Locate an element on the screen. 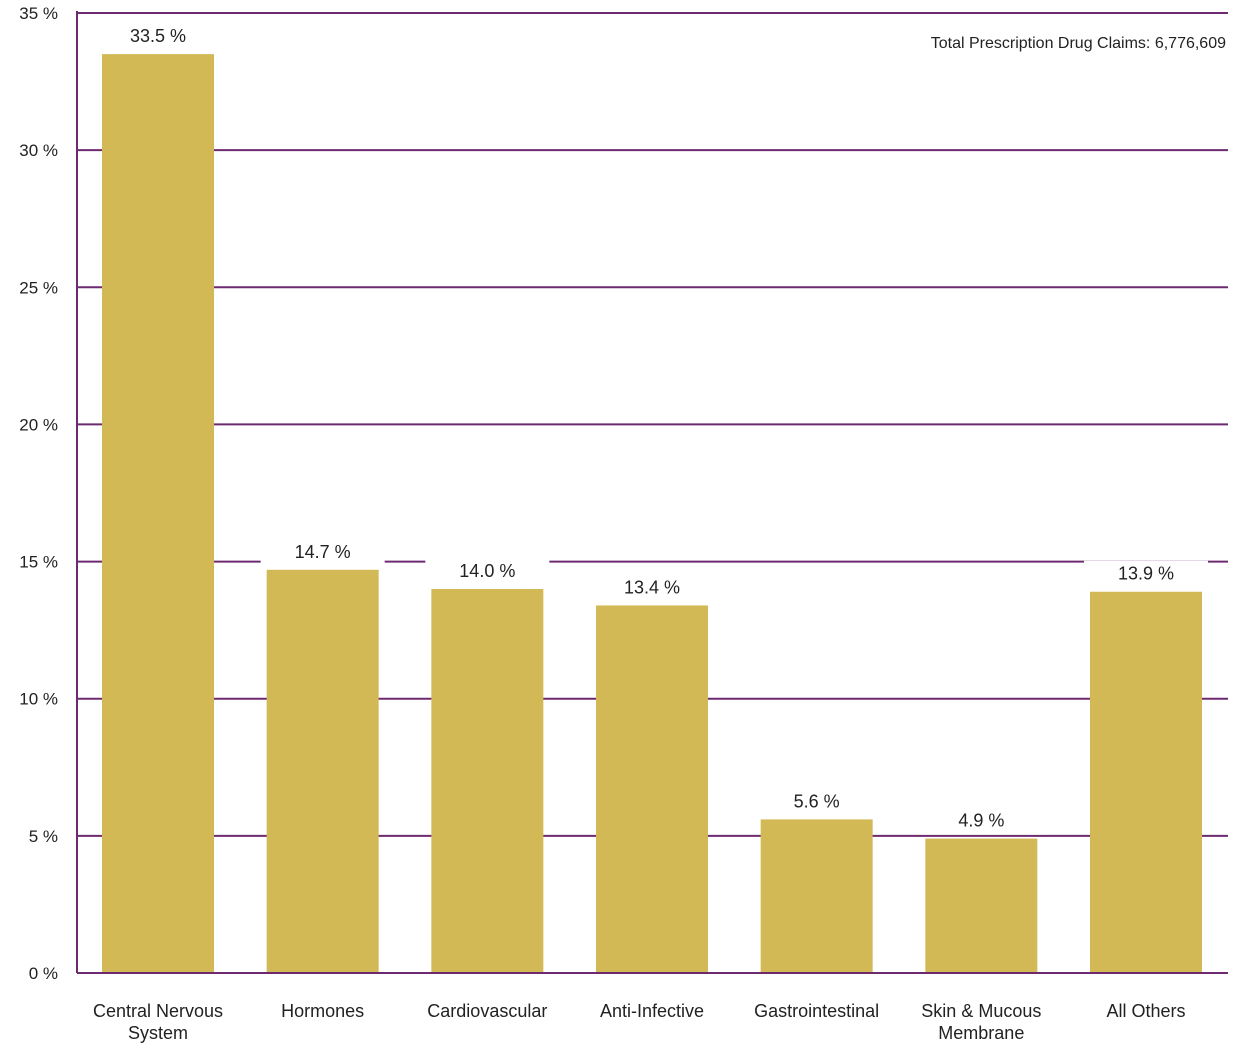 The width and height of the screenshot is (1247, 1053). bar-value-label: 13.9 % is located at coordinates (1146, 574).